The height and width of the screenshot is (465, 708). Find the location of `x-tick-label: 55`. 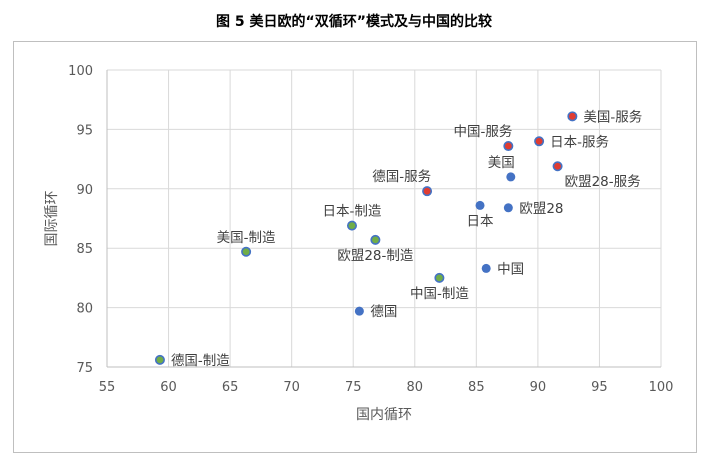

x-tick-label: 55 is located at coordinates (107, 387).